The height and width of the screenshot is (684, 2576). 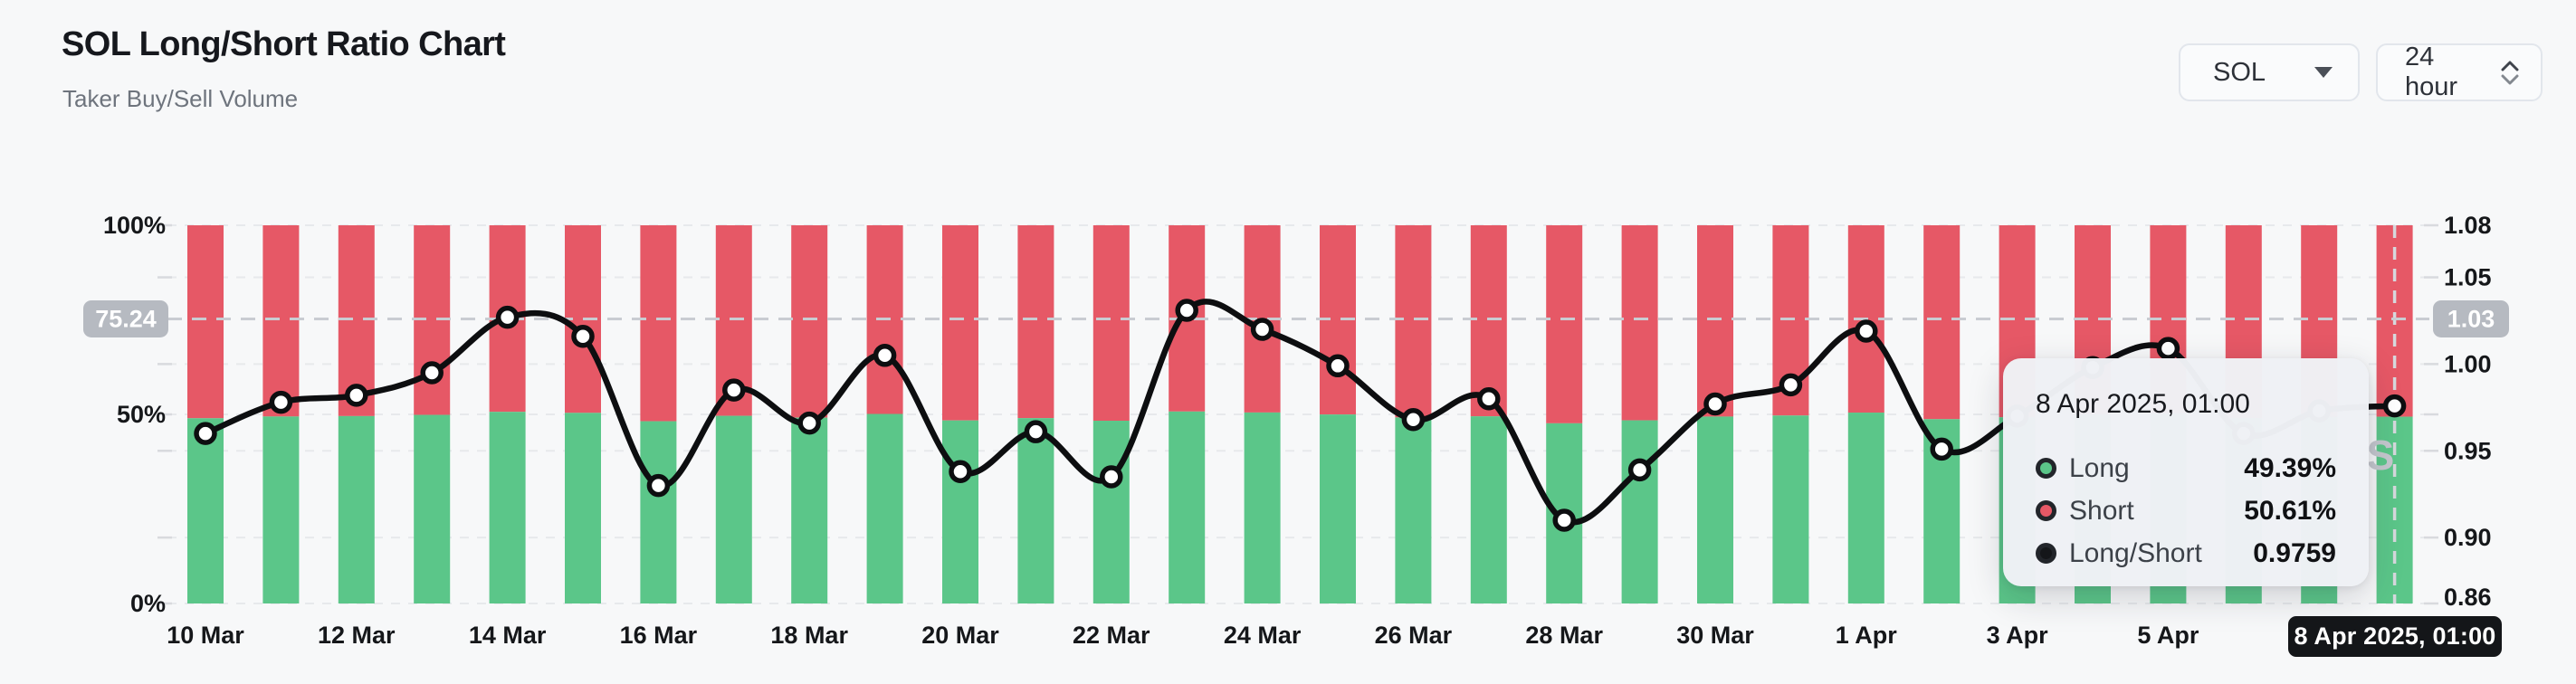 What do you see at coordinates (1263, 635) in the screenshot?
I see `x-axis-tick: 24 Mar` at bounding box center [1263, 635].